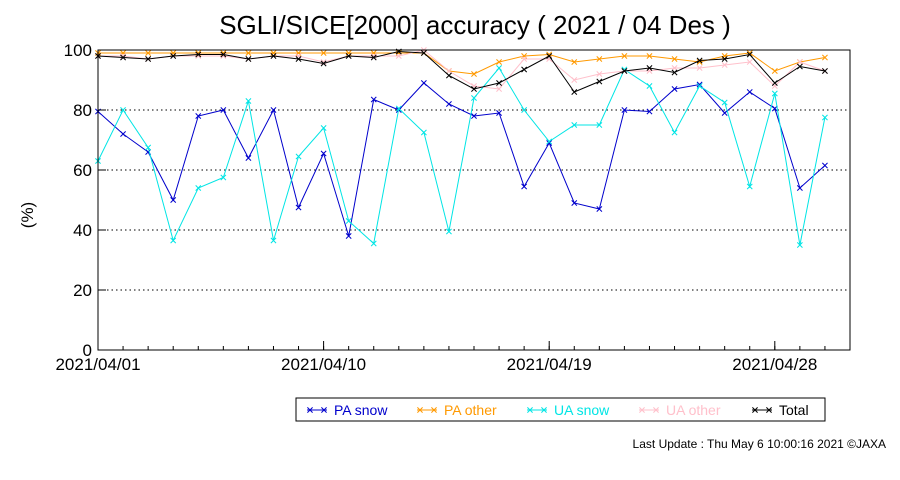 The height and width of the screenshot is (480, 900). I want to click on y-tick-label: 60, so click(82, 170).